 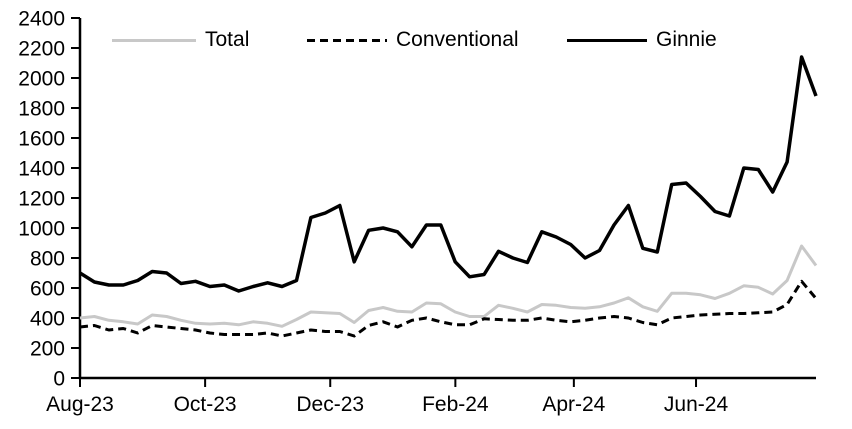 What do you see at coordinates (47, 349) in the screenshot?
I see `y-axis-tick-label: 200` at bounding box center [47, 349].